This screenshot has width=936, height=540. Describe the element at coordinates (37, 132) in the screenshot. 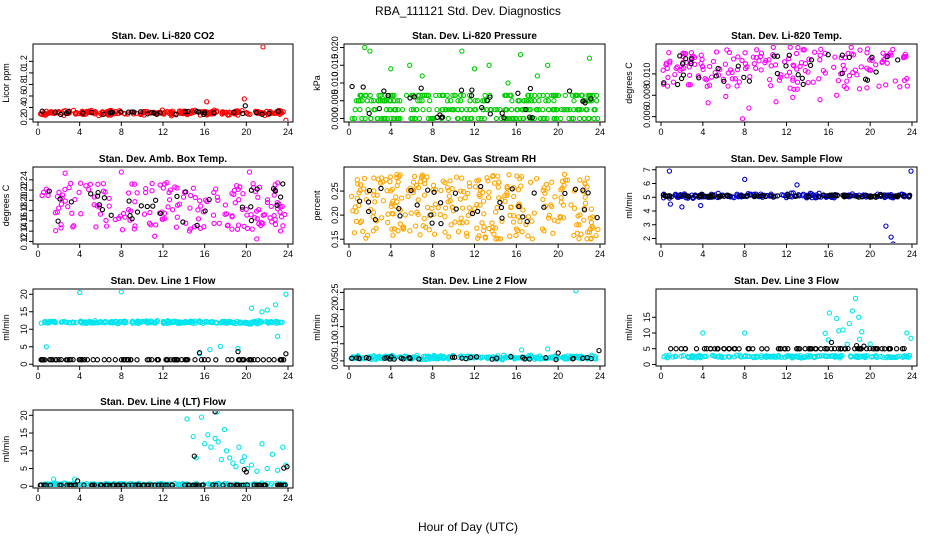

I see `x-tick-label: 0` at that location.